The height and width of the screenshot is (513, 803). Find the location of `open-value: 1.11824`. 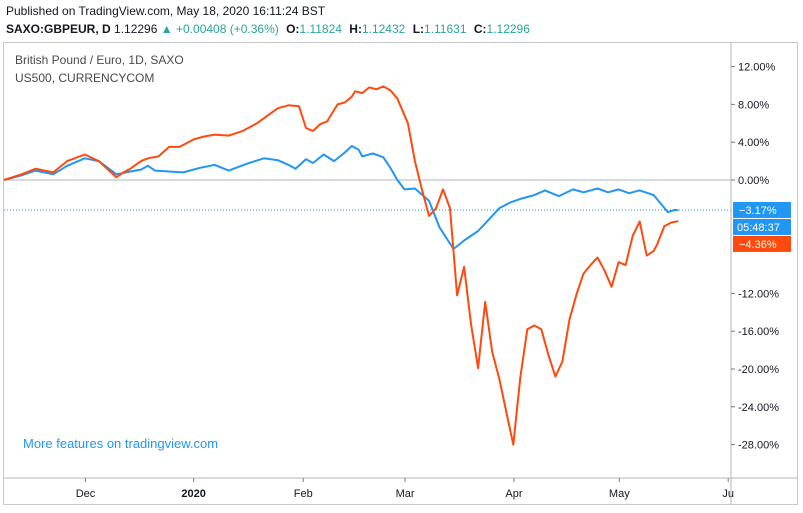

open-value: 1.11824 is located at coordinates (320, 29).